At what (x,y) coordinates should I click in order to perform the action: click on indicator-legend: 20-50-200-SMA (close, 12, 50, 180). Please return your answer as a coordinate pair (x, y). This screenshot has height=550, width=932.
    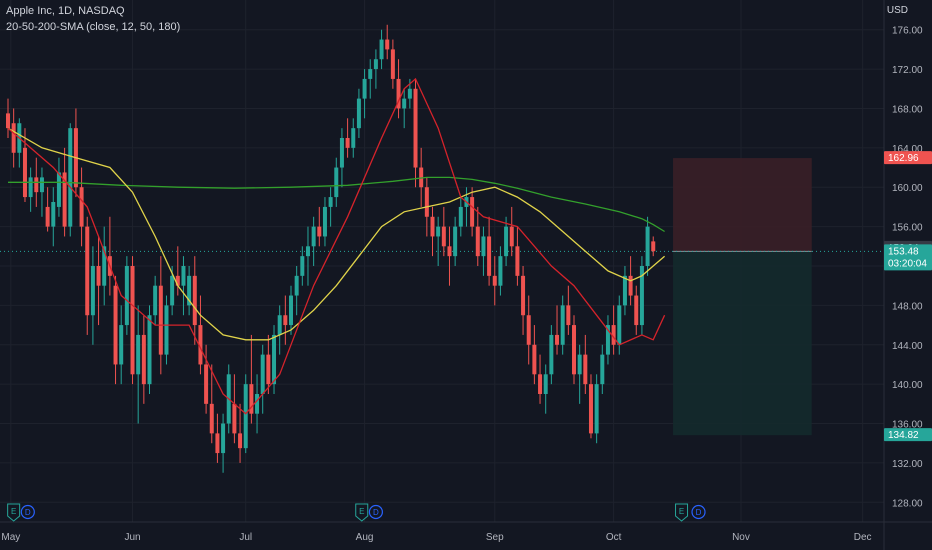
    Looking at the image, I should click on (93, 27).